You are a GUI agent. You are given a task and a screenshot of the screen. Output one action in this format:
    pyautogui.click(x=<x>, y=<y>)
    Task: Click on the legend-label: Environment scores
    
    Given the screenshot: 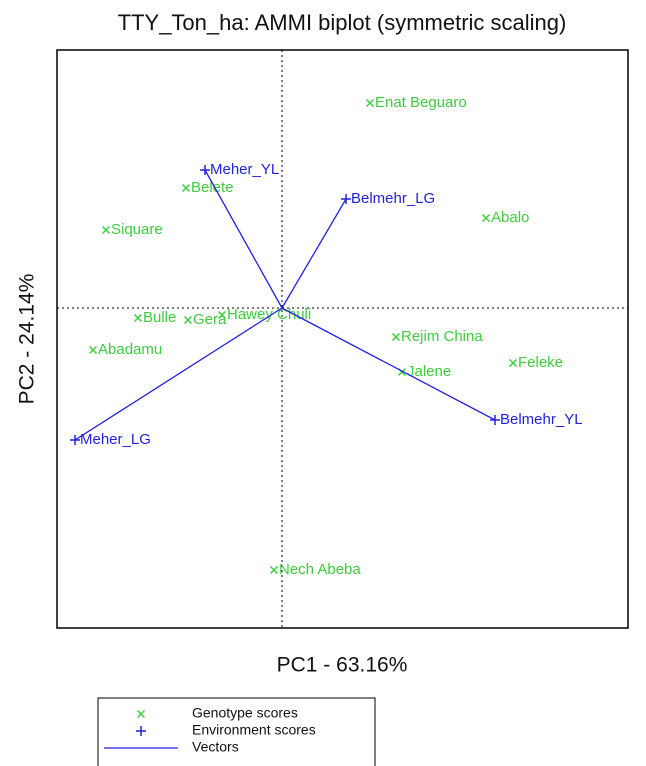 What is the action you would take?
    pyautogui.click(x=254, y=730)
    